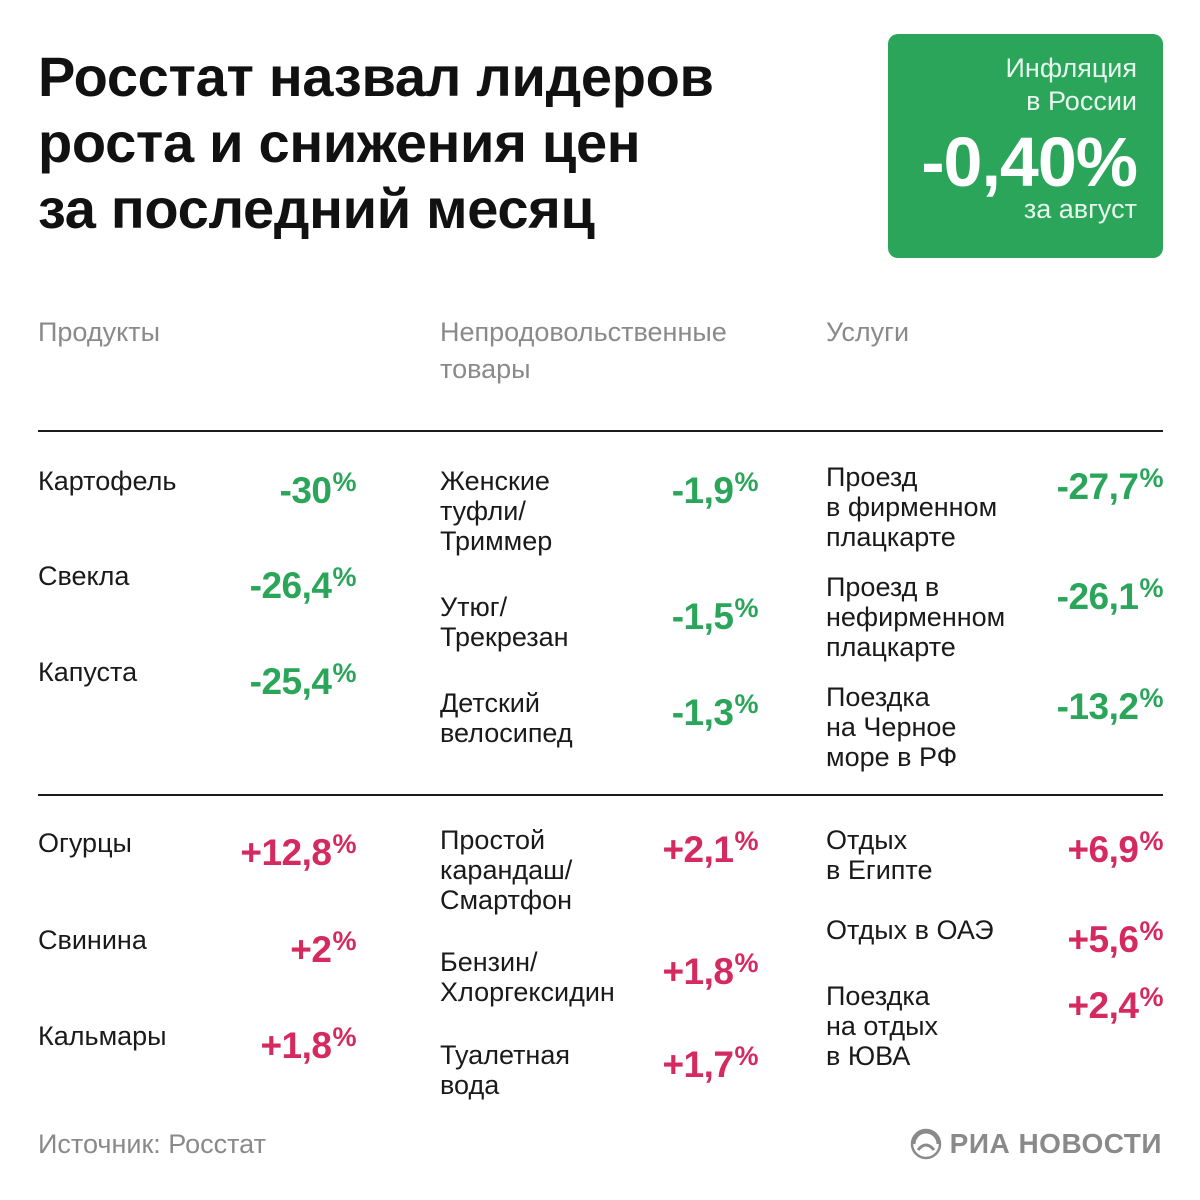 This screenshot has height=1200, width=1200. I want to click on price-change-value: -30%, so click(318, 486).